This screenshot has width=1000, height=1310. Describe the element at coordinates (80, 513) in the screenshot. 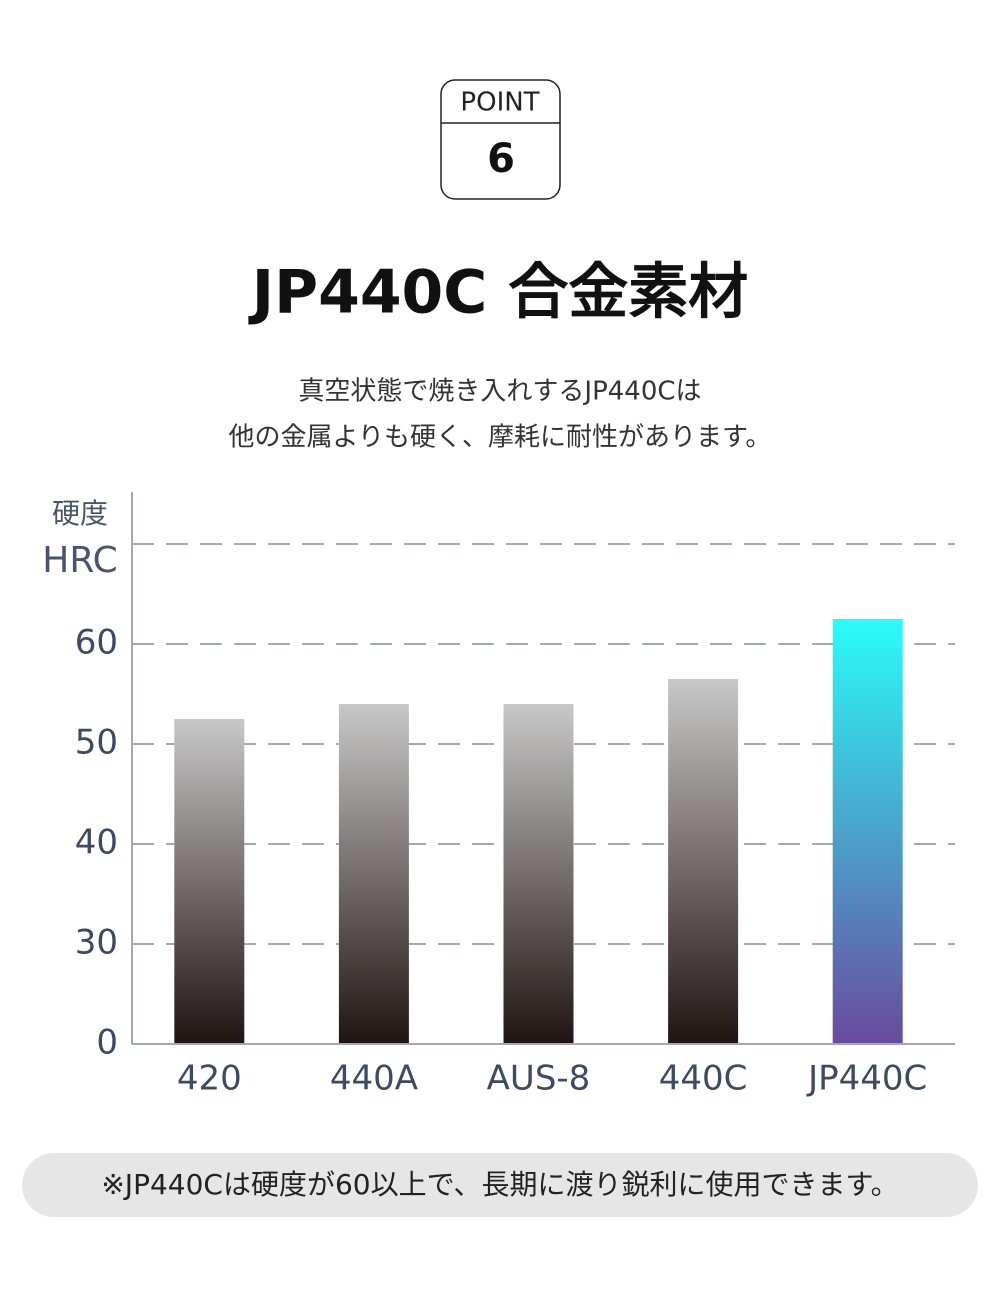

I see `y-axis-label: 硬度` at that location.